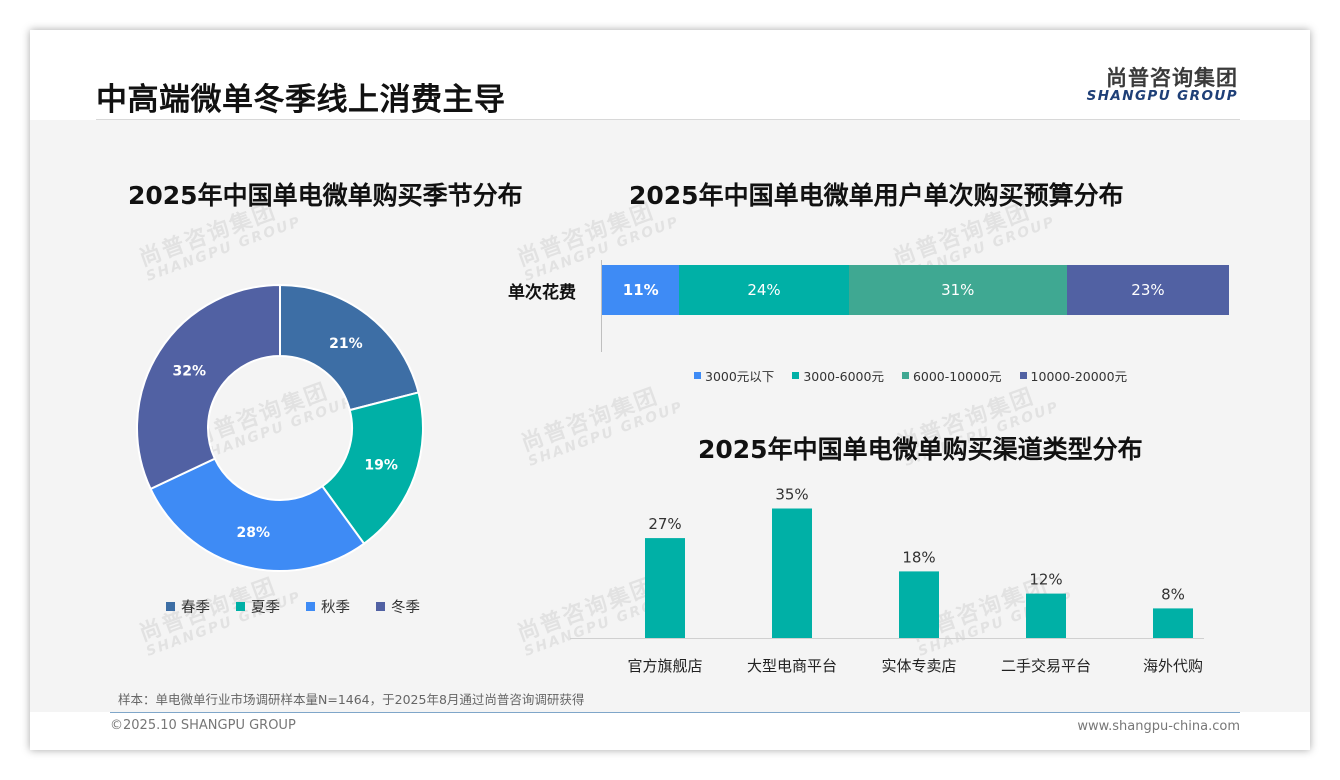 The image size is (1340, 780). Describe the element at coordinates (1079, 376) in the screenshot. I see `legend-label: 10000-20000元` at that location.